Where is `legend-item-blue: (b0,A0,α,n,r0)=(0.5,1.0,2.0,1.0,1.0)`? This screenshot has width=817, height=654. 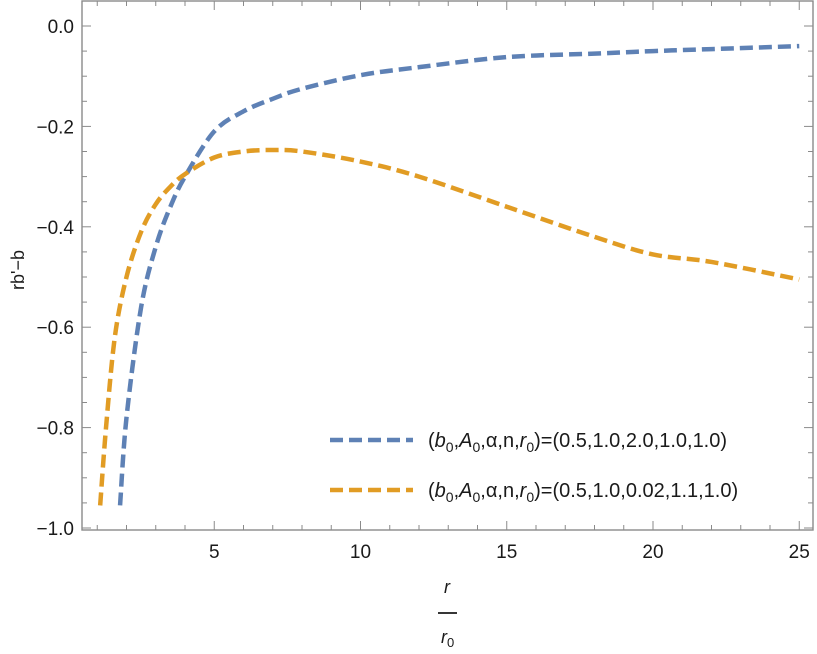
legend-item-blue: (b0,A0,α,n,r0)=(0.5,1.0,2.0,1.0,1.0) is located at coordinates (528, 442).